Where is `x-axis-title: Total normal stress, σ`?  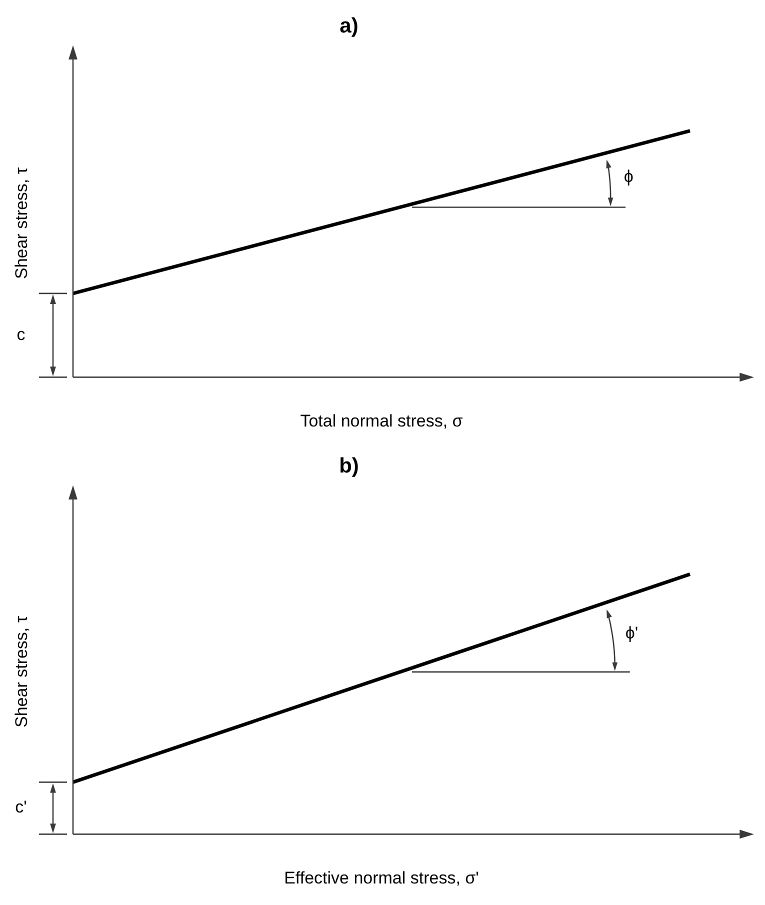 x-axis-title: Total normal stress, σ is located at coordinates (382, 420).